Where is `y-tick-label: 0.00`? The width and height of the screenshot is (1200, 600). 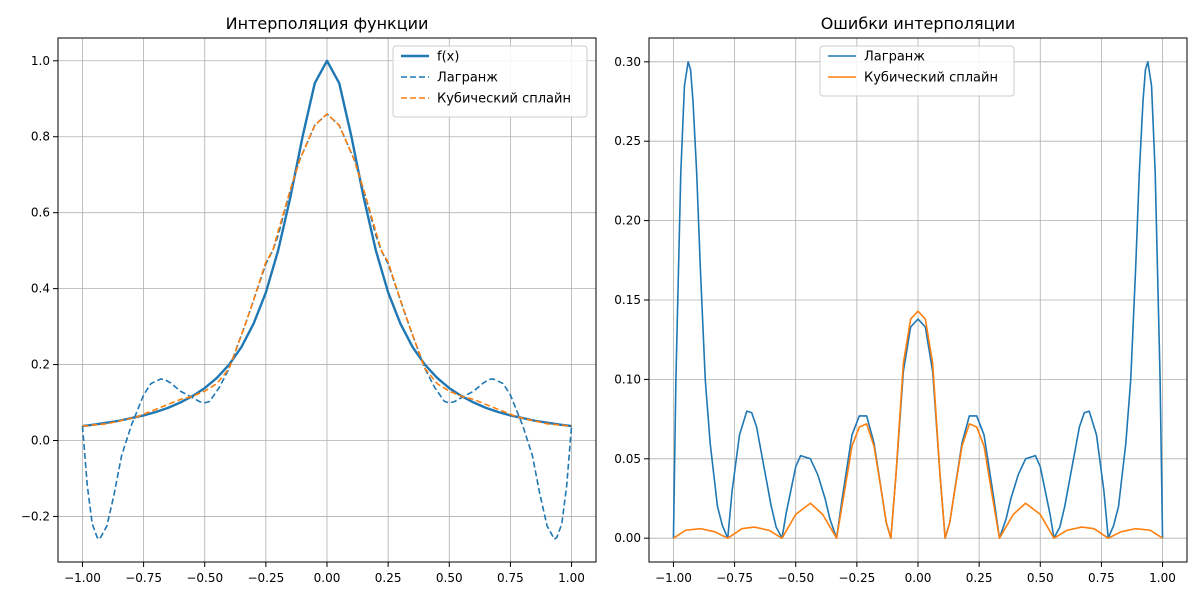 y-tick-label: 0.00 is located at coordinates (627, 538).